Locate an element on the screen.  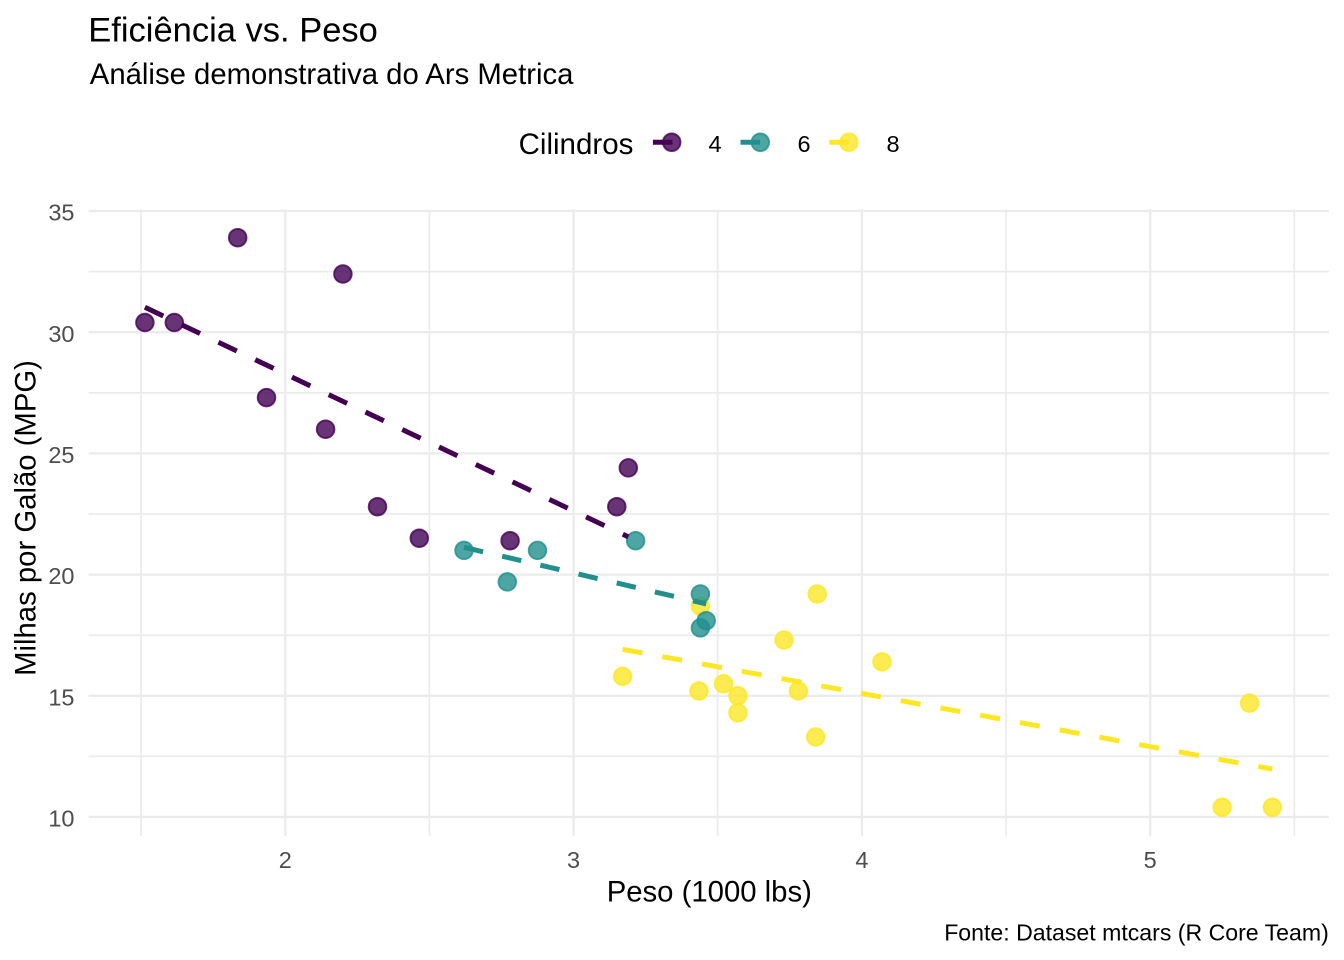
svg-text: 2 is located at coordinates (285, 860).